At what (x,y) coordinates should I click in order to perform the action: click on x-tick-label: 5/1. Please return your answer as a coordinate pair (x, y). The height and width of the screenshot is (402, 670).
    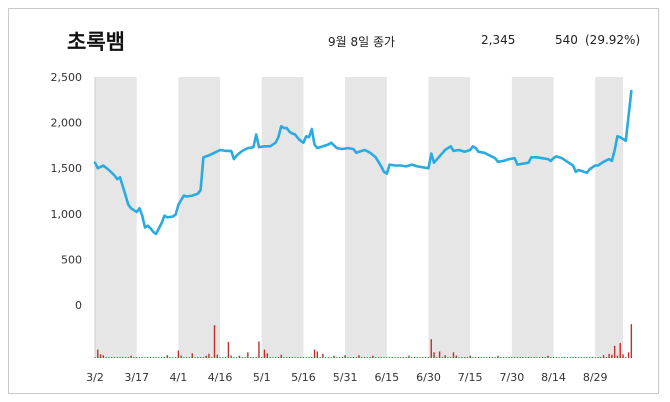
    Looking at the image, I should click on (262, 377).